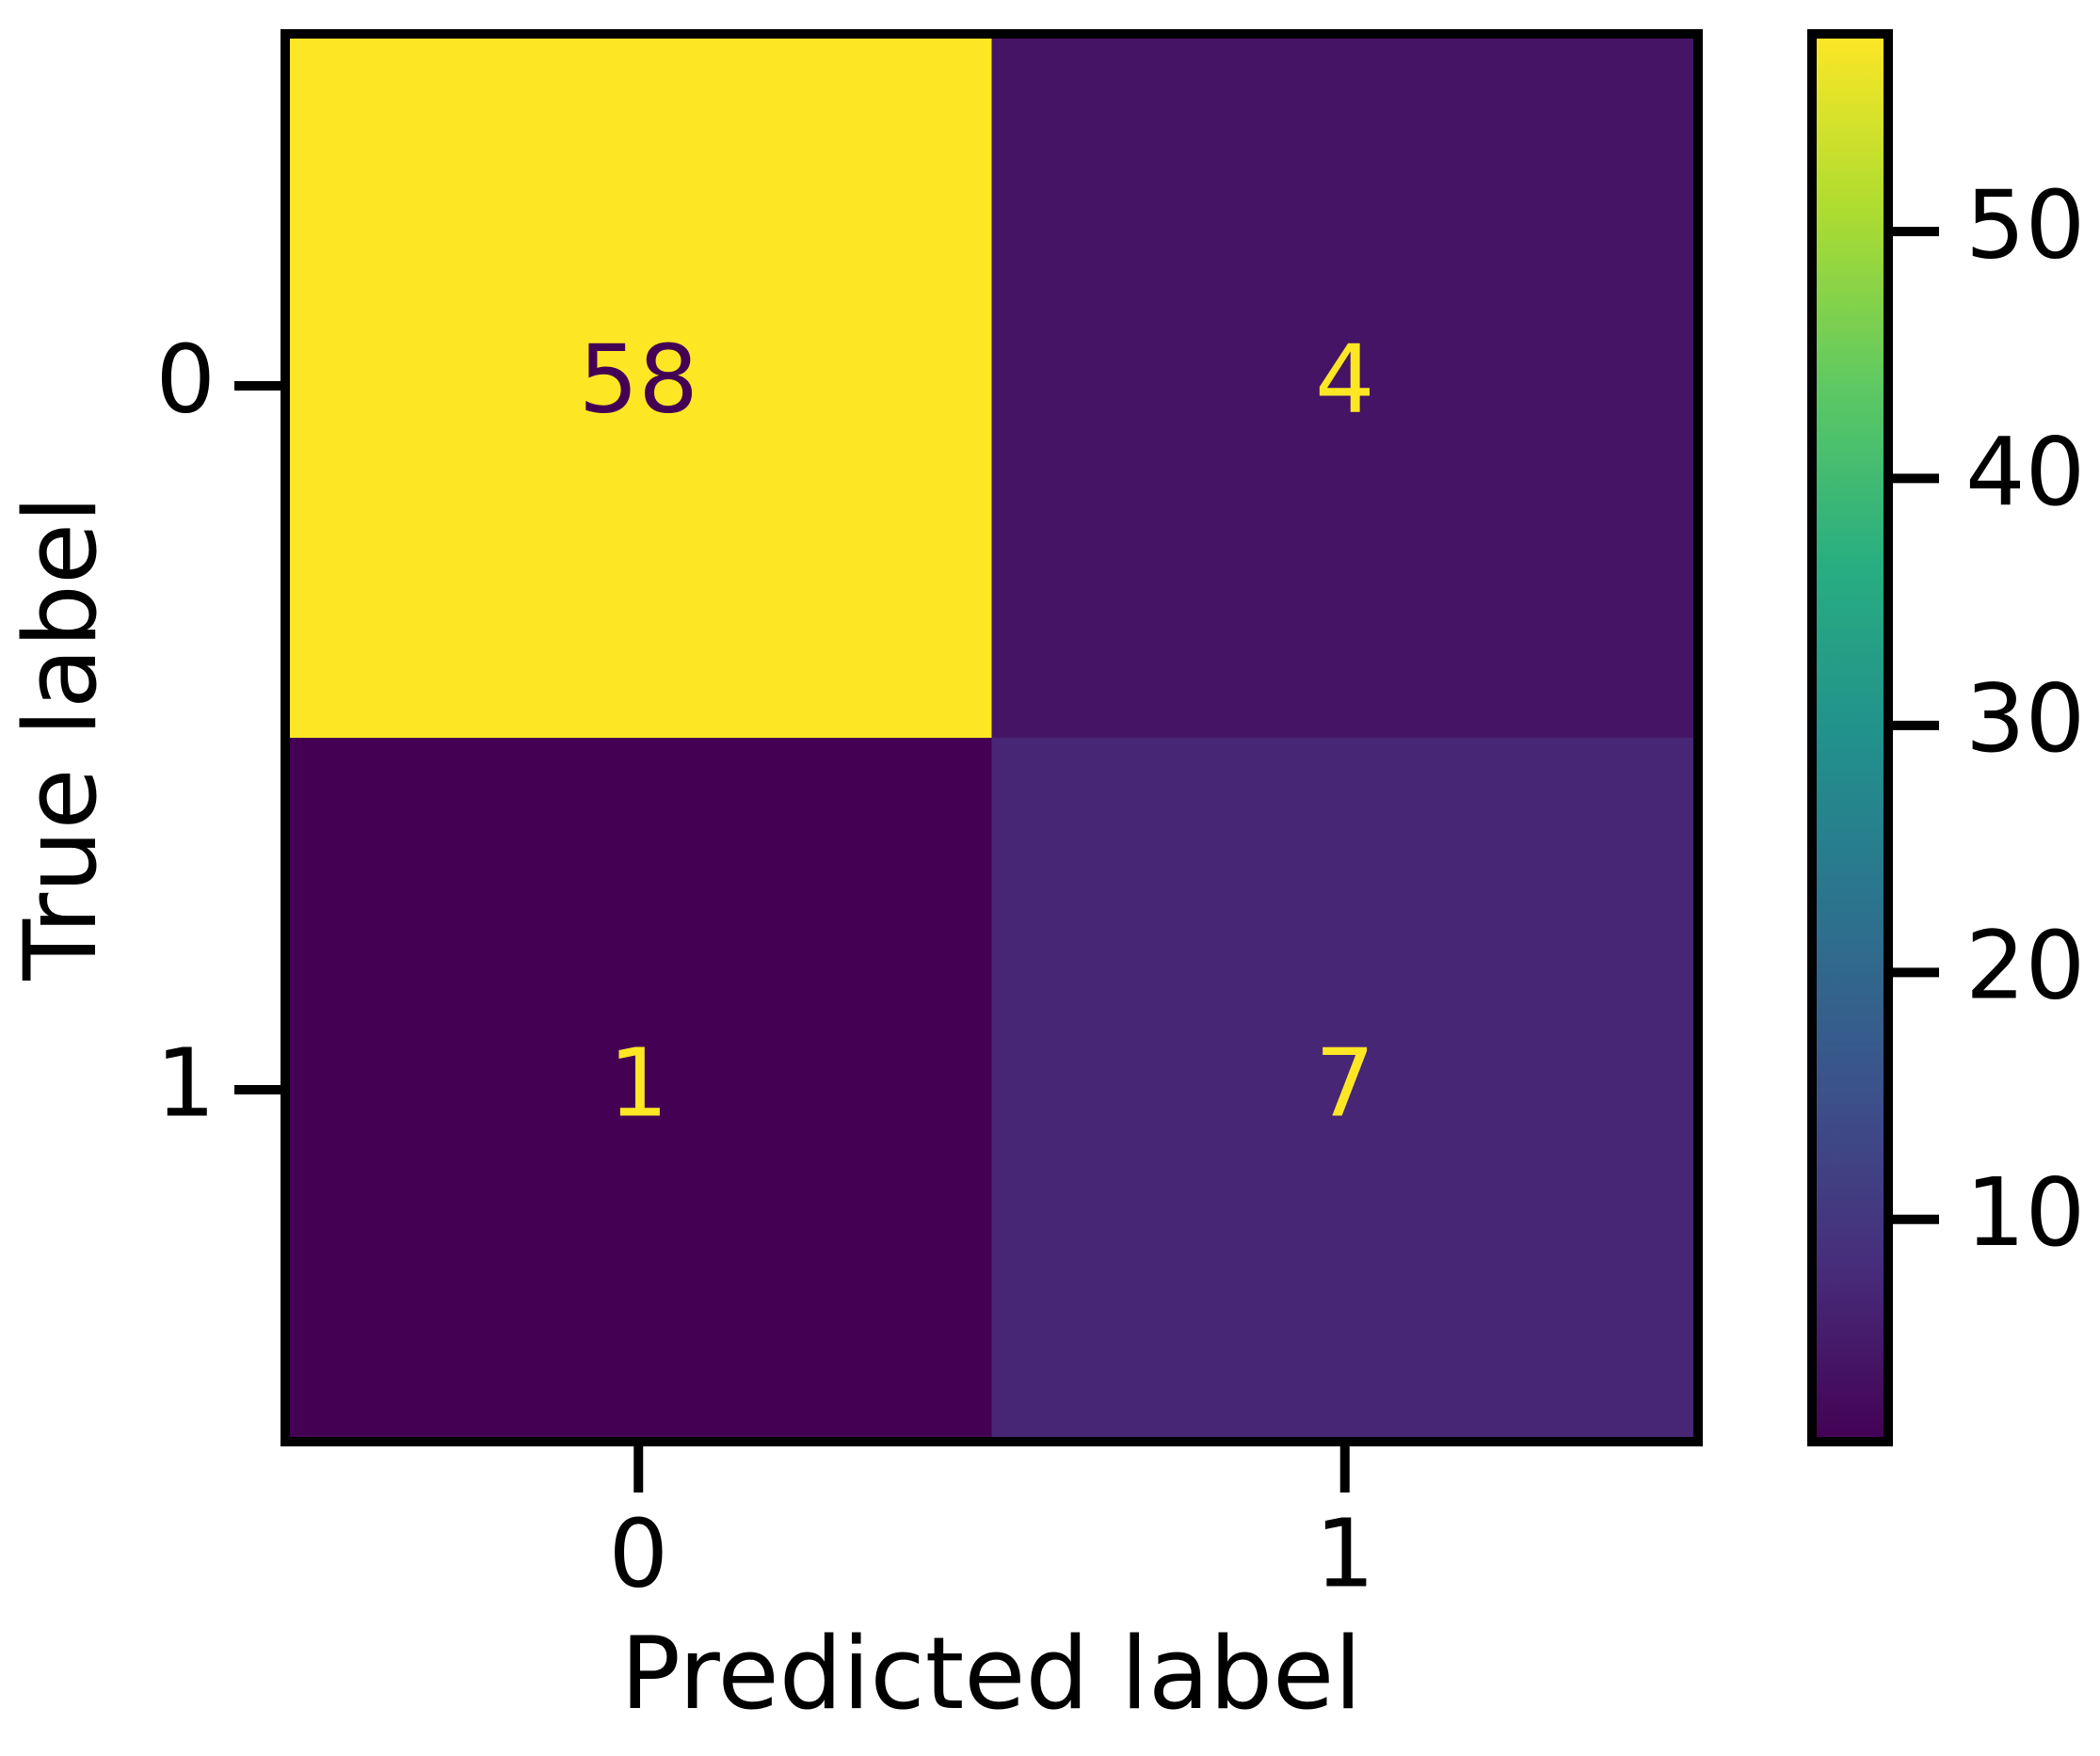  I want to click on x-tick-label: 1, so click(1345, 1553).